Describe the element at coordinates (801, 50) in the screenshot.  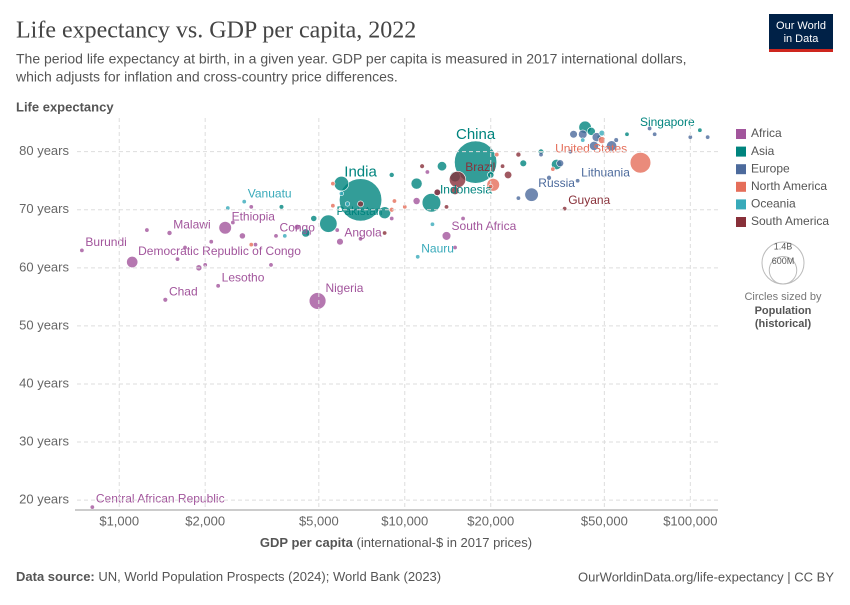
I see `logo-bar` at that location.